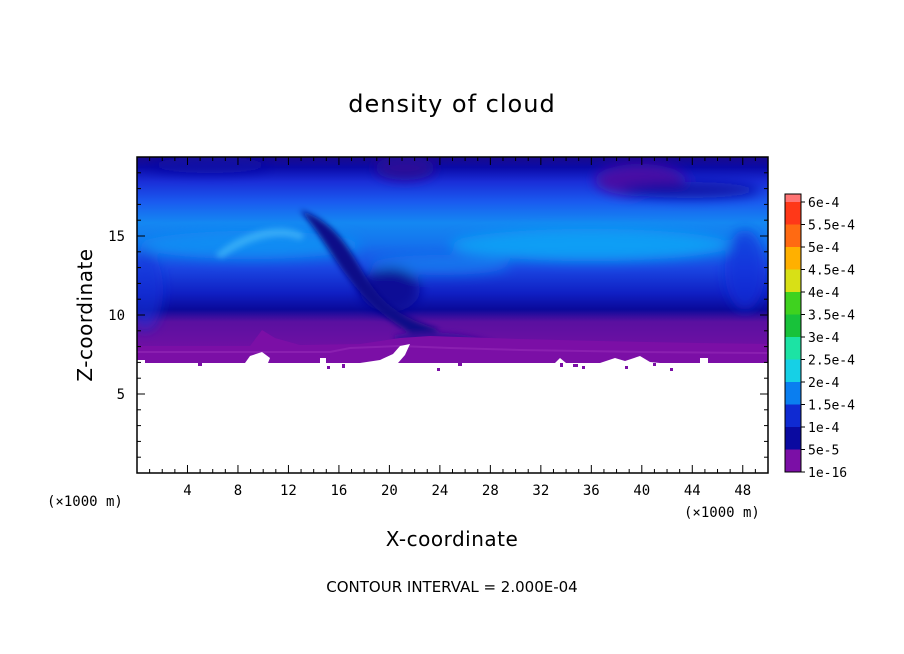 This screenshot has width=904, height=654. Describe the element at coordinates (452, 539) in the screenshot. I see `x-axis-label: X-coordinate` at that location.